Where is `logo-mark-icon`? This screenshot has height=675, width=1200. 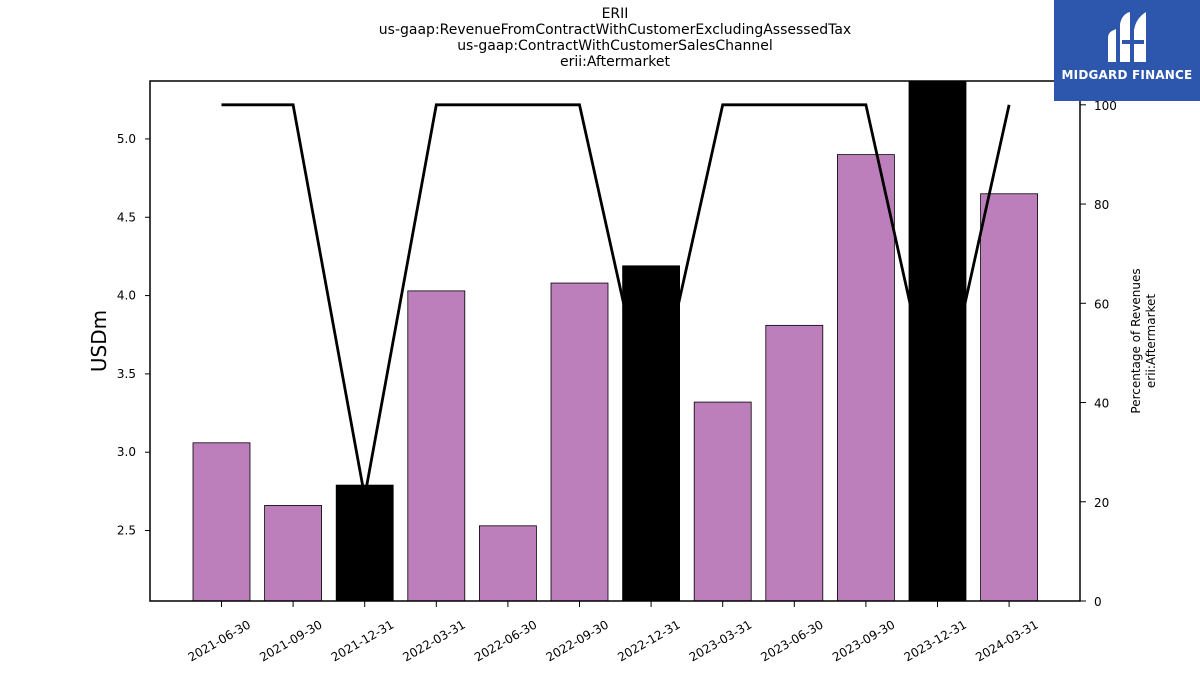
logo-mark-icon is located at coordinates (1127, 37).